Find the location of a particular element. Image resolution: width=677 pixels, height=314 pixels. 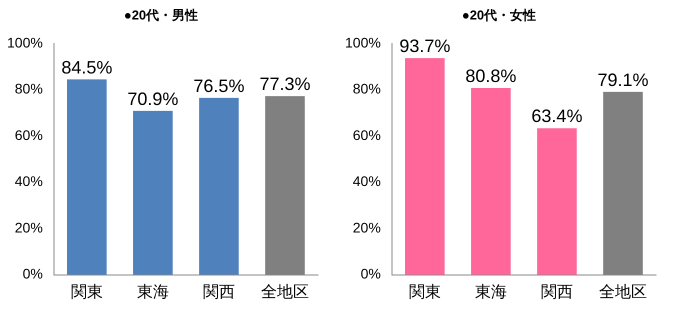

data-label: 84.5% is located at coordinates (86, 67).